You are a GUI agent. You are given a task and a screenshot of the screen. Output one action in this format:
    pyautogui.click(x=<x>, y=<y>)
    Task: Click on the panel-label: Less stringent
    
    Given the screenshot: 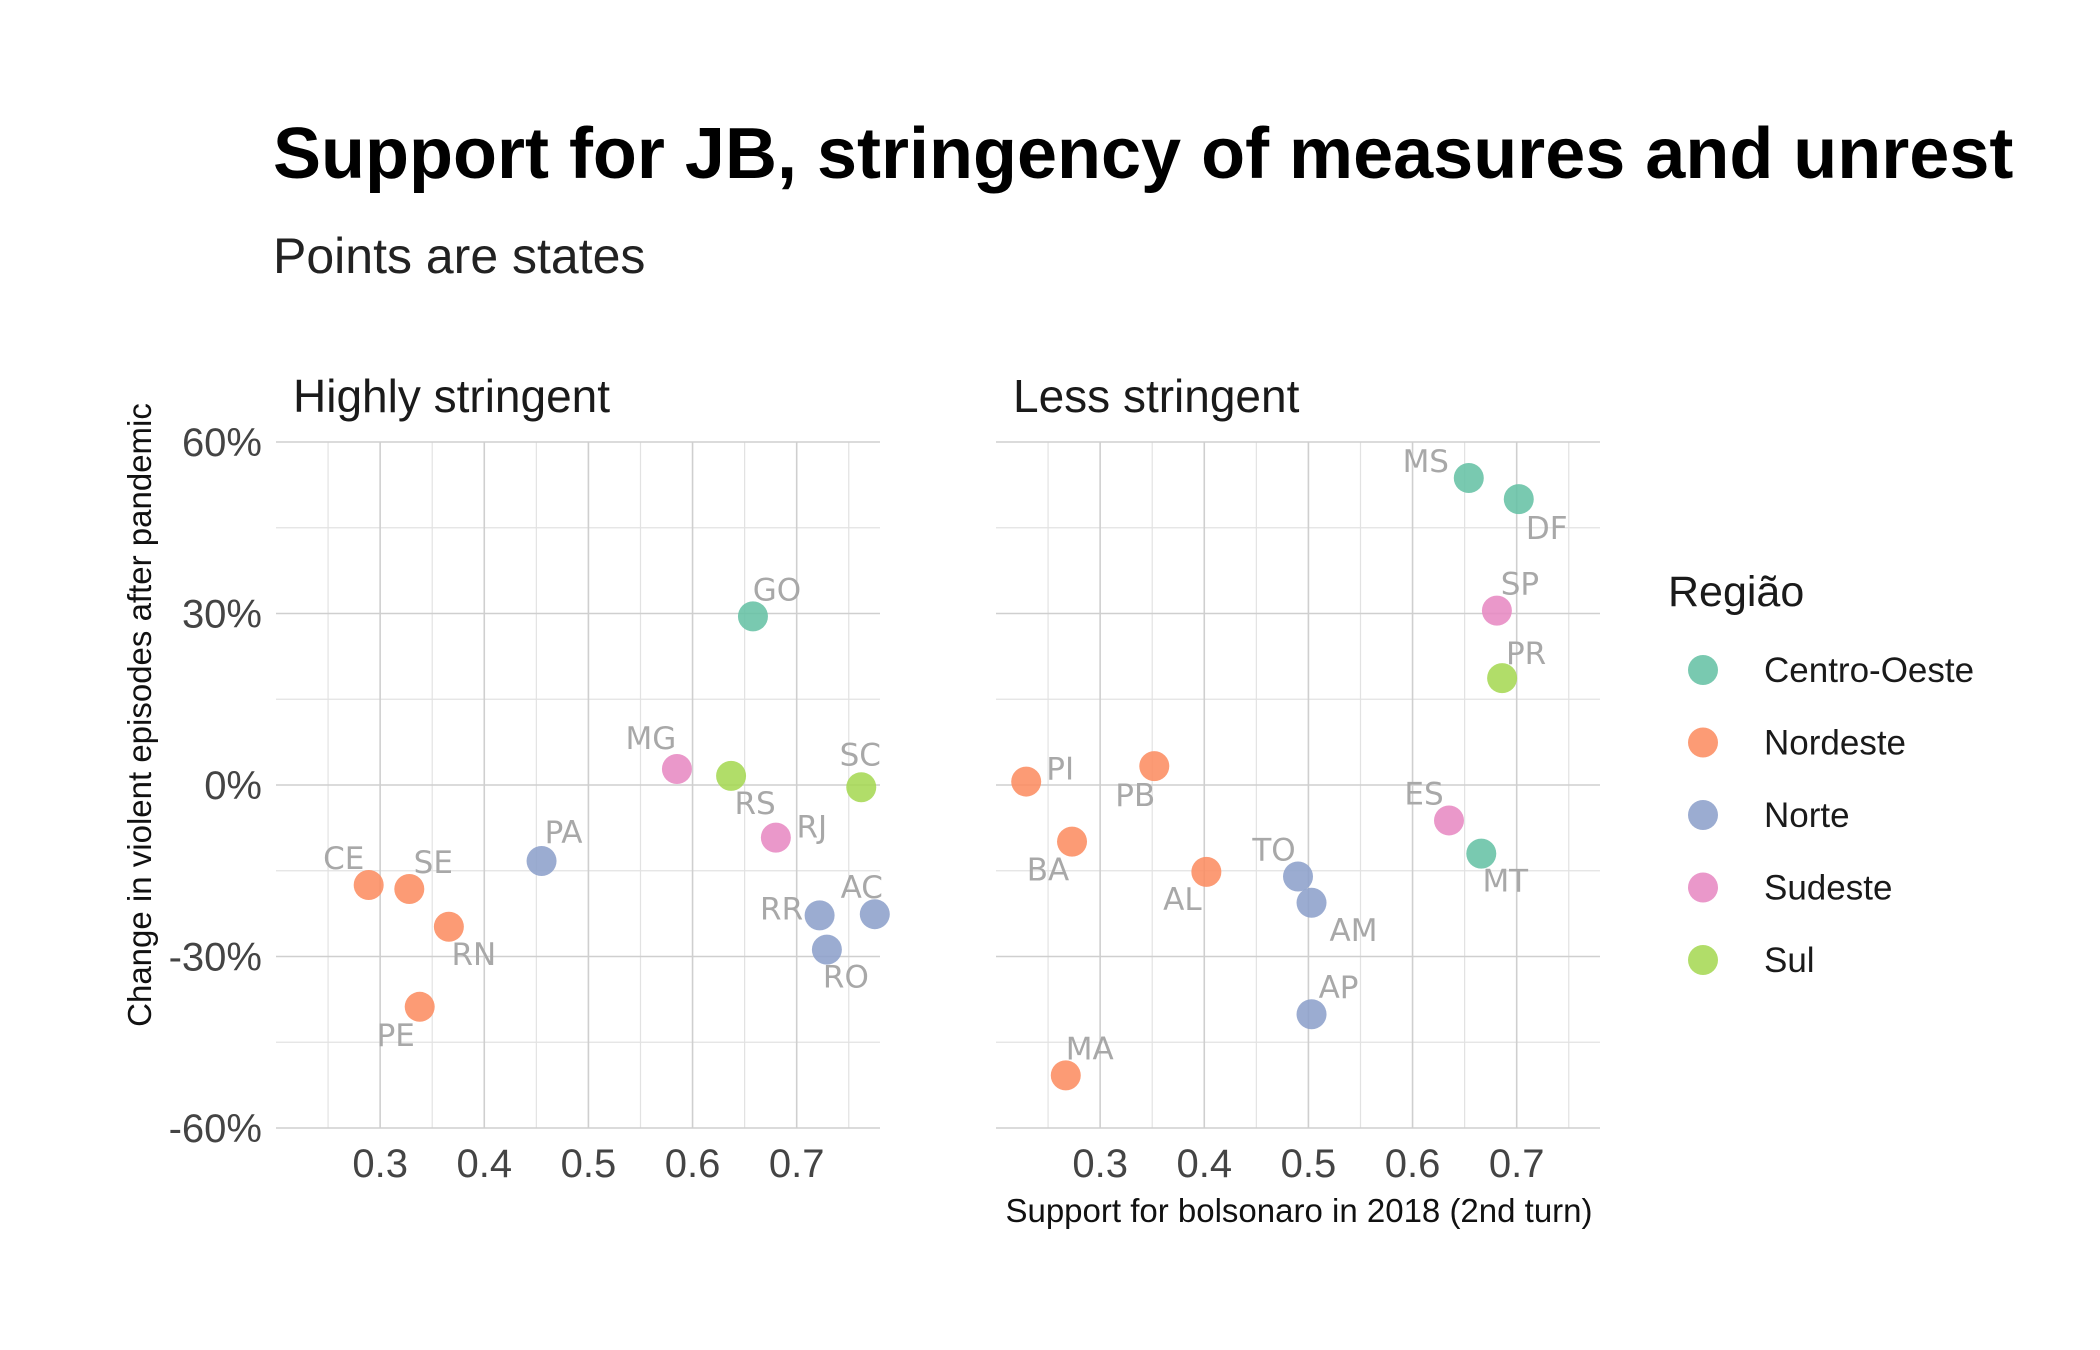 What is the action you would take?
    pyautogui.click(x=1156, y=396)
    